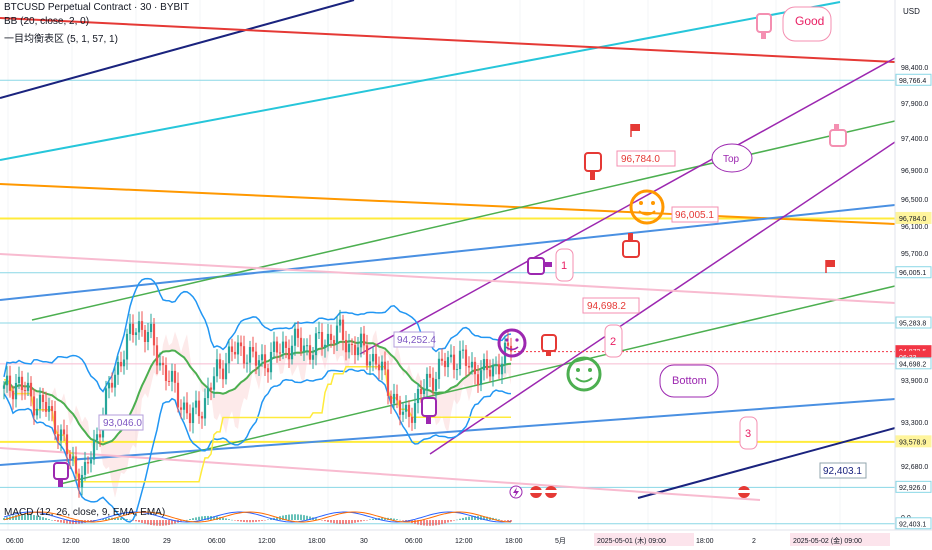 This screenshot has width=932, height=550. What do you see at coordinates (551, 492) in the screenshot?
I see `us-flag-event-2-icon` at bounding box center [551, 492].